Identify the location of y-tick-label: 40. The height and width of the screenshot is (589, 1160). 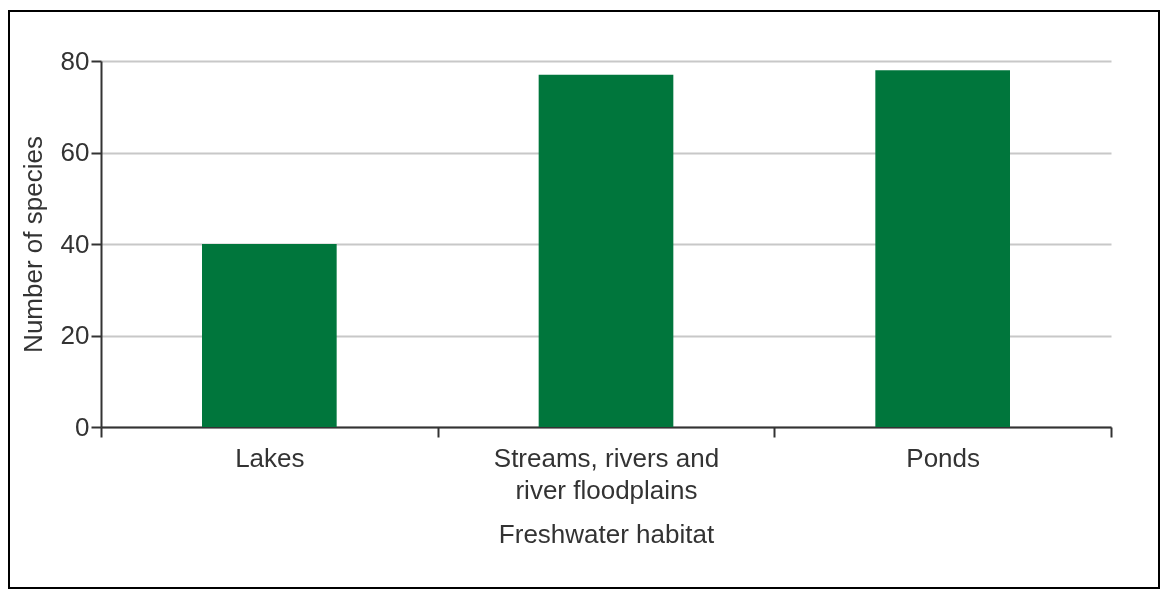
(75, 243).